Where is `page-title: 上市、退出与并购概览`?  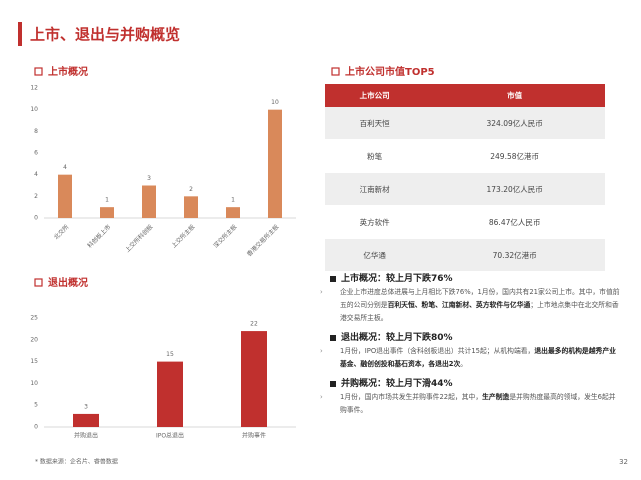
page-title: 上市、退出与并购概览 is located at coordinates (105, 35).